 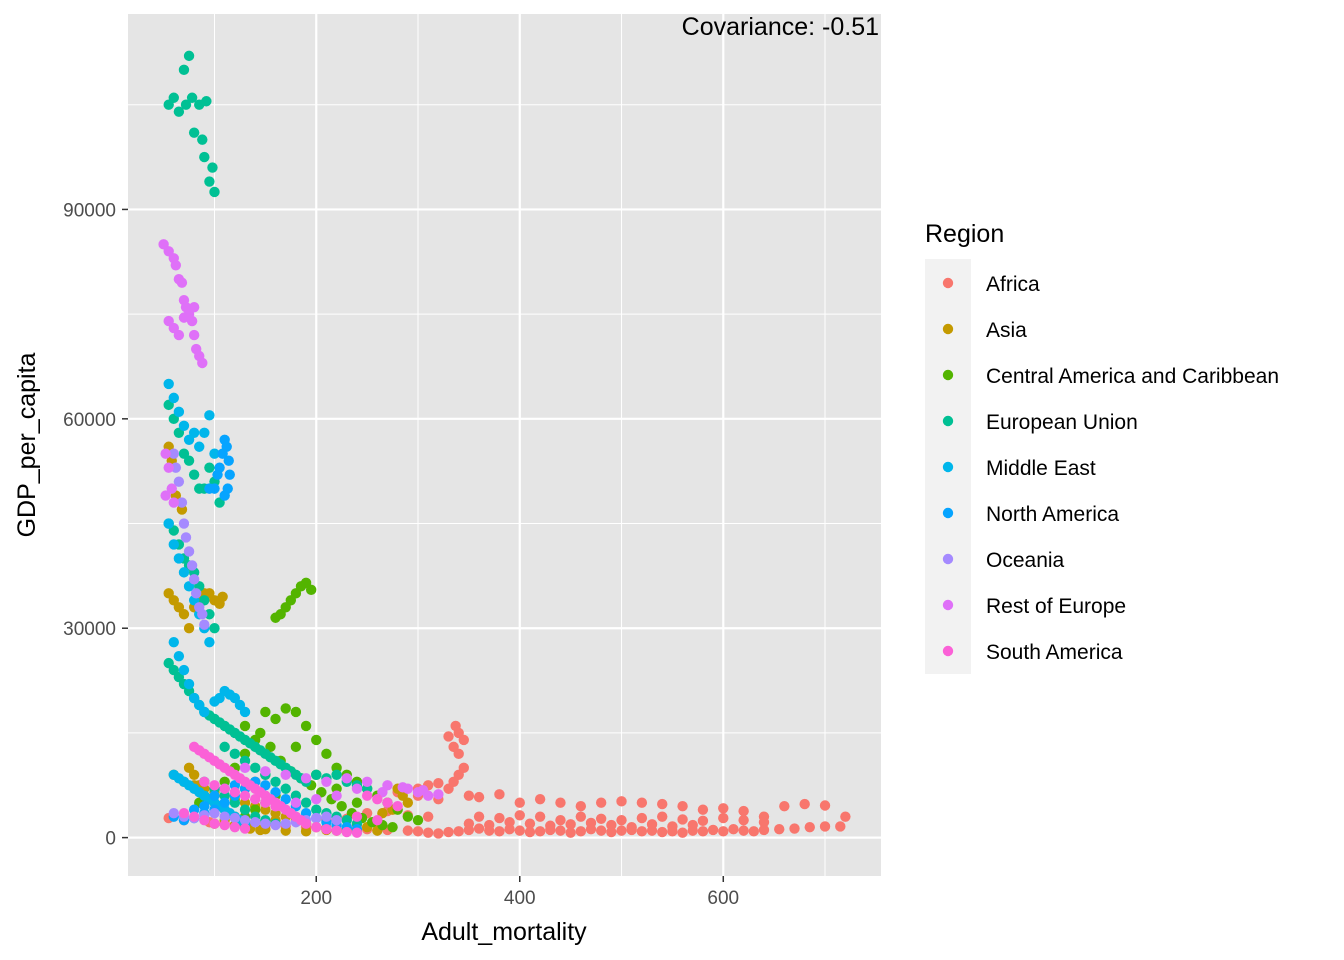 I want to click on legend-label: Middle East, so click(x=1041, y=468).